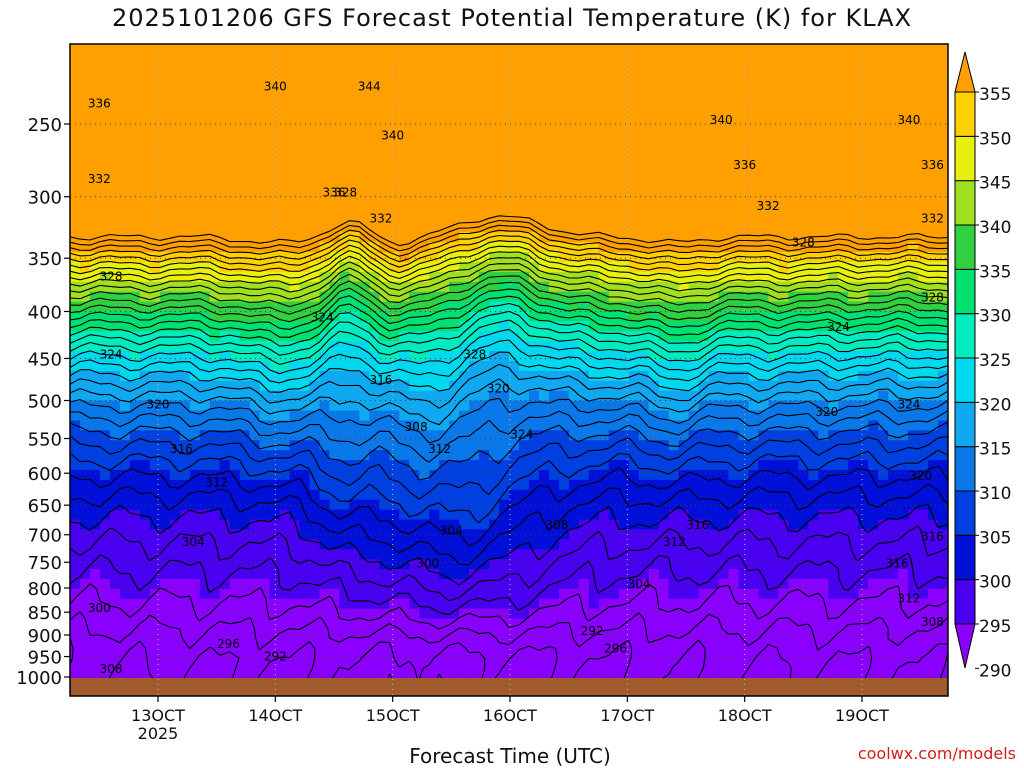  I want to click on source-credit: coolwx.com/models, so click(936, 753).